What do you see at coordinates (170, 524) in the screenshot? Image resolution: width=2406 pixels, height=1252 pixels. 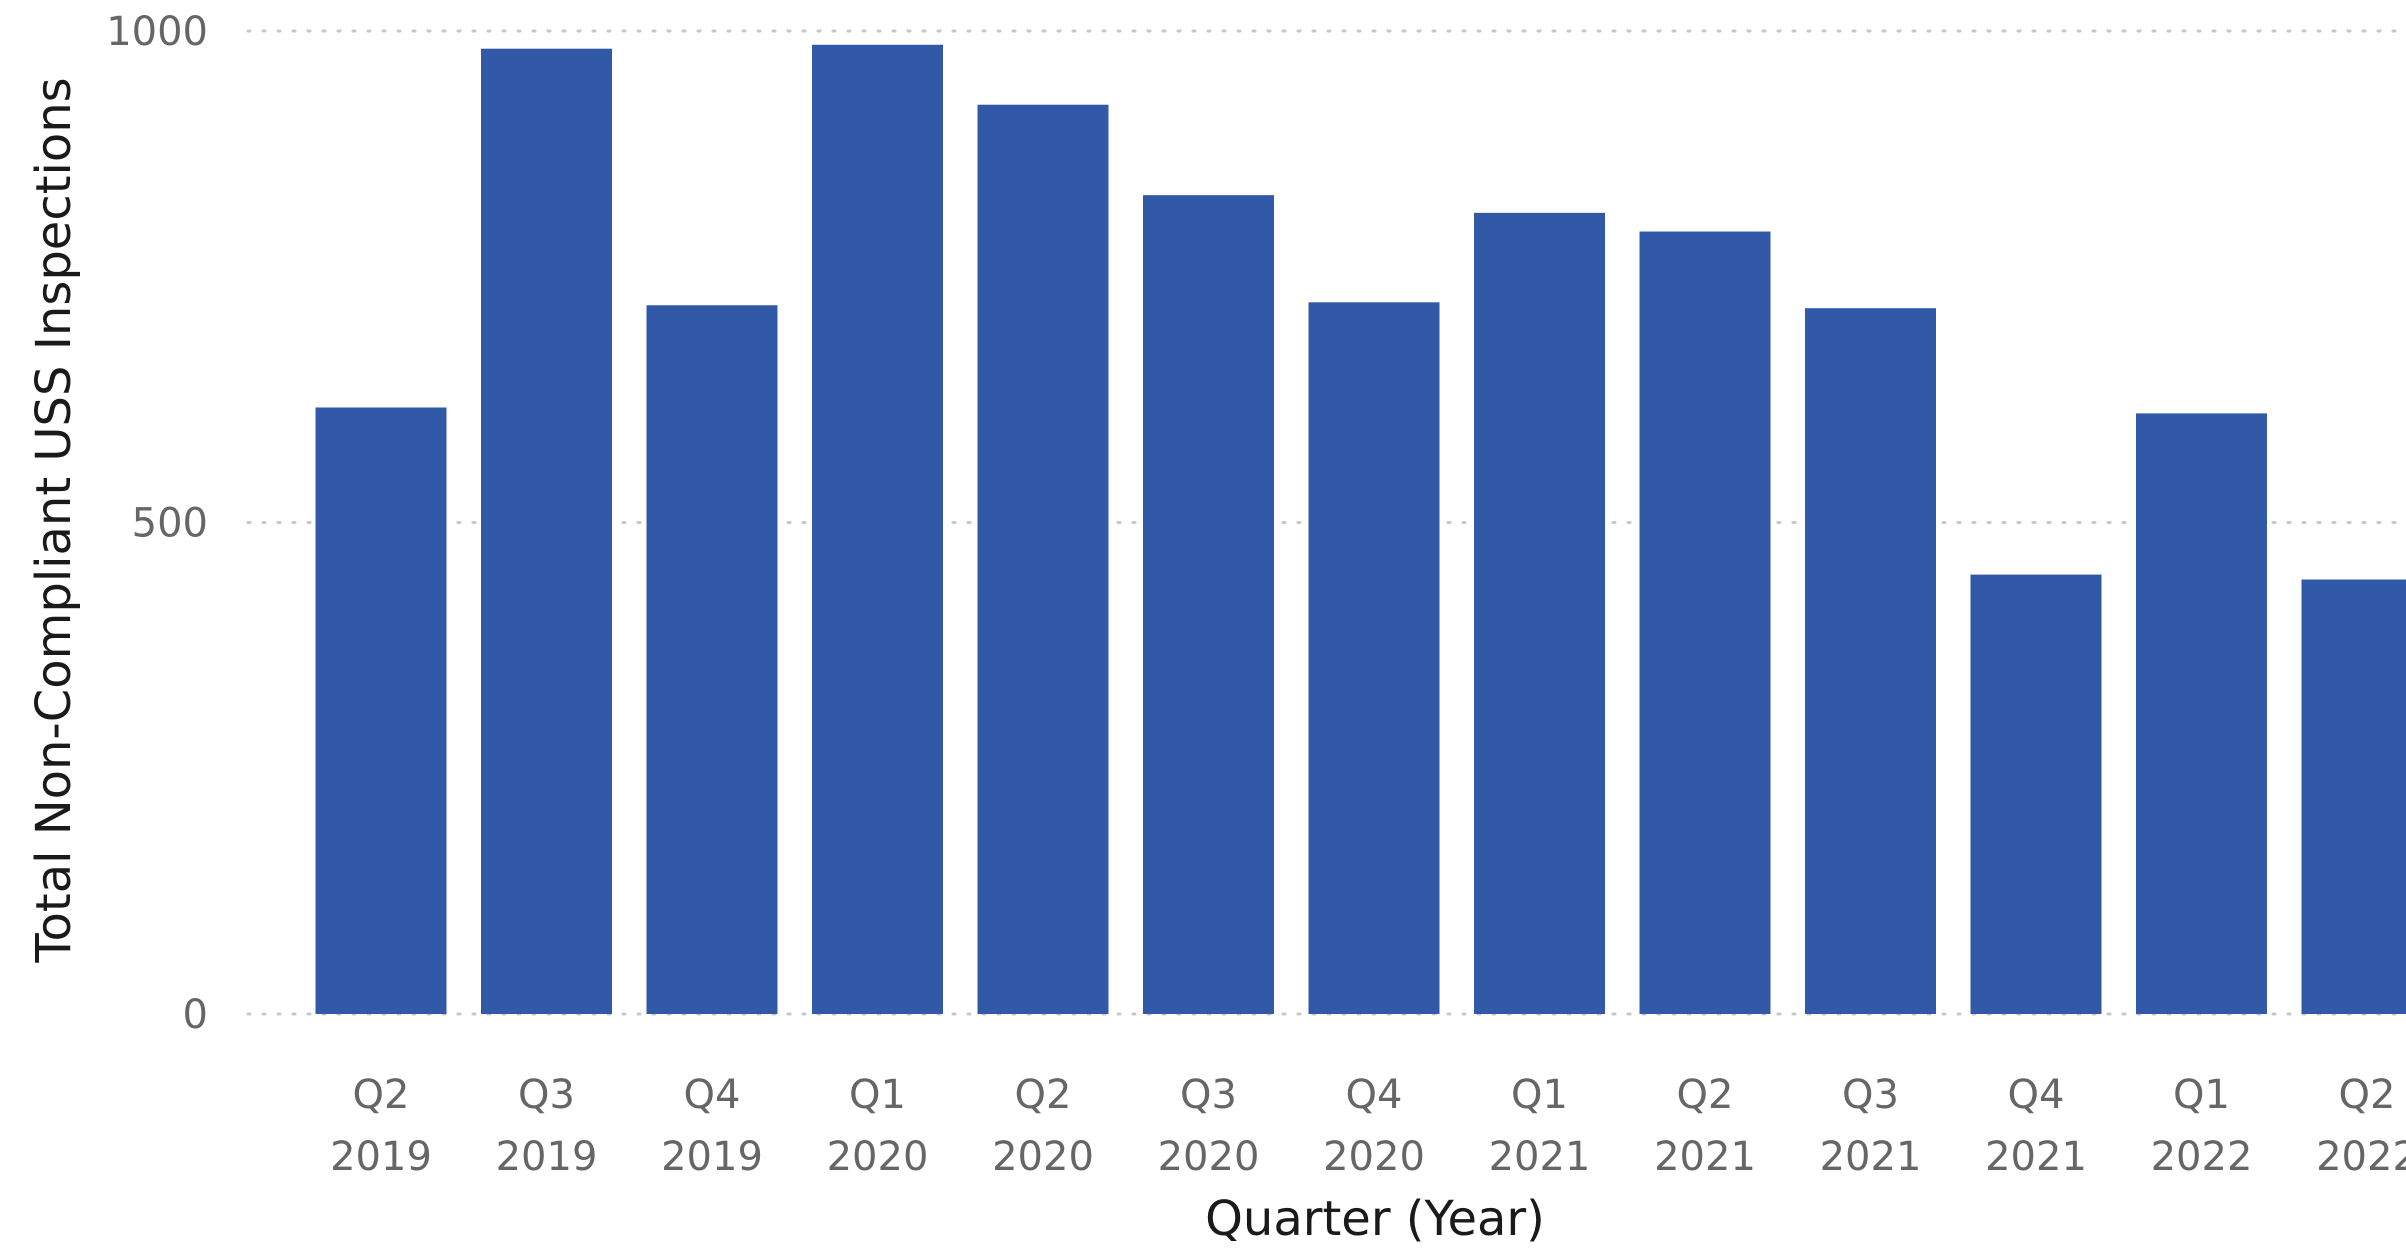 I see `y-tick-label: 500` at bounding box center [170, 524].